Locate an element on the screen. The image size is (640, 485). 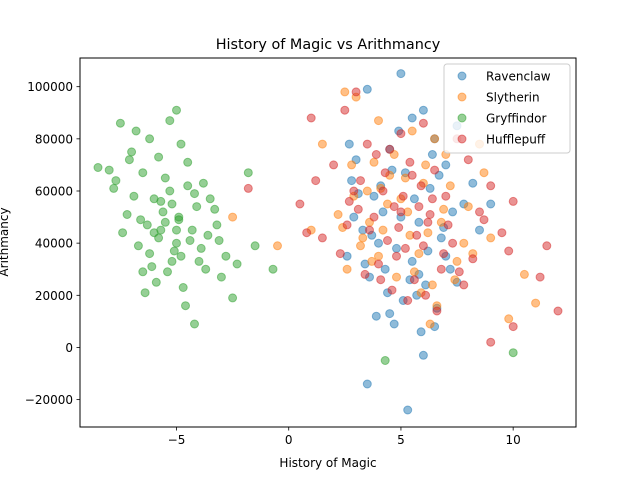
y-tick-label: 60000 is located at coordinates (54, 191).